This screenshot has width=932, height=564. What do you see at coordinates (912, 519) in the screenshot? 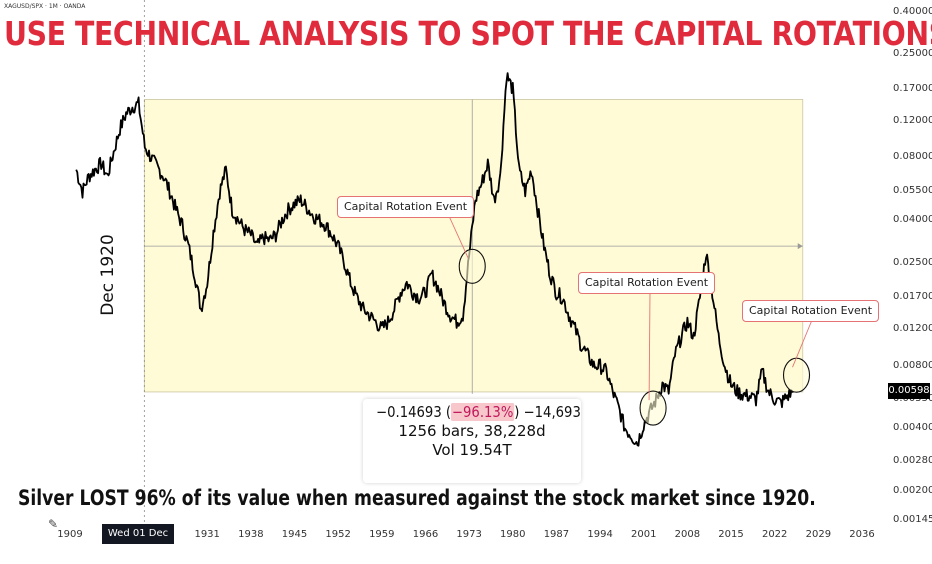
I see `y-tick-label: 0.00145` at bounding box center [912, 519].